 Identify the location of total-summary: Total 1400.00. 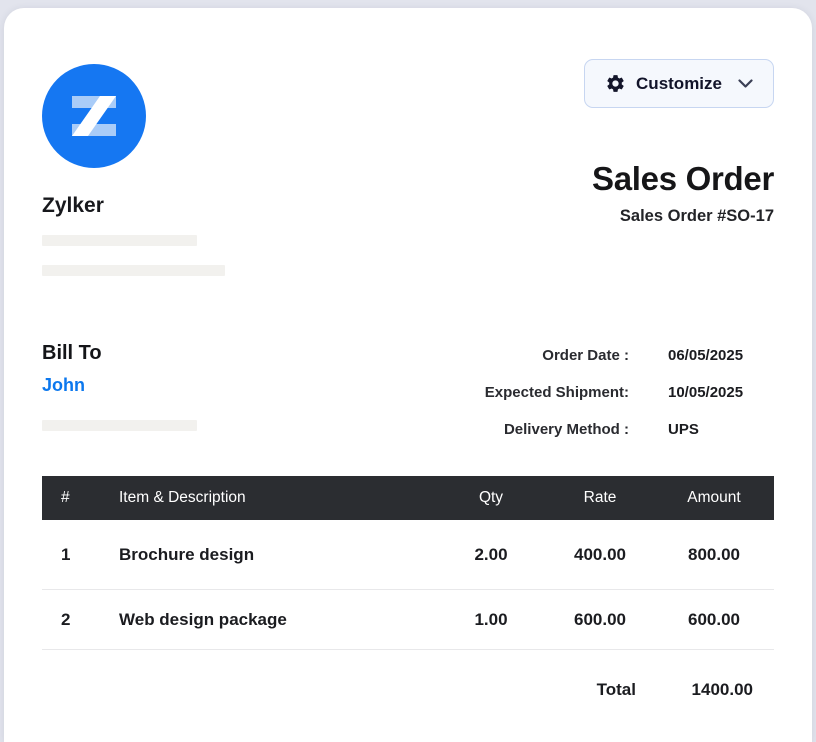
(408, 690).